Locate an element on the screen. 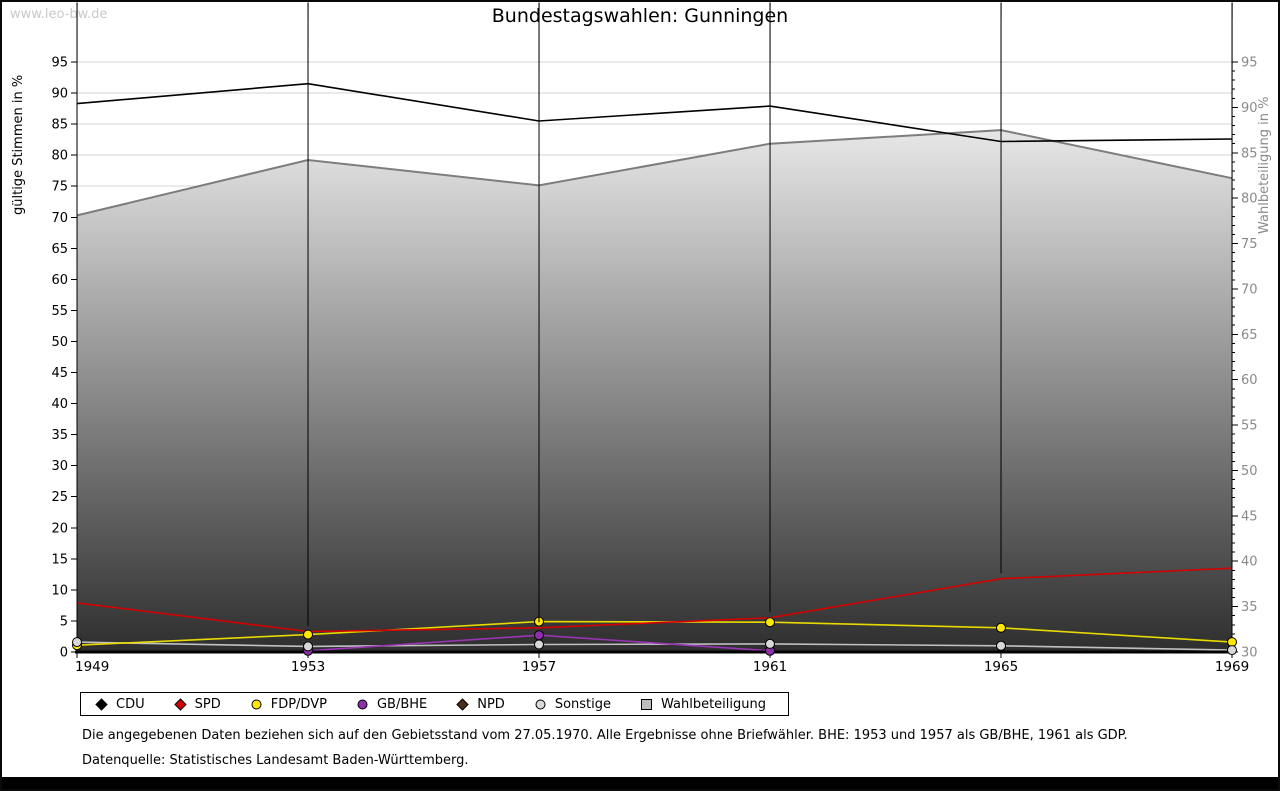  legend-marker-shape-sonstige is located at coordinates (540, 704).